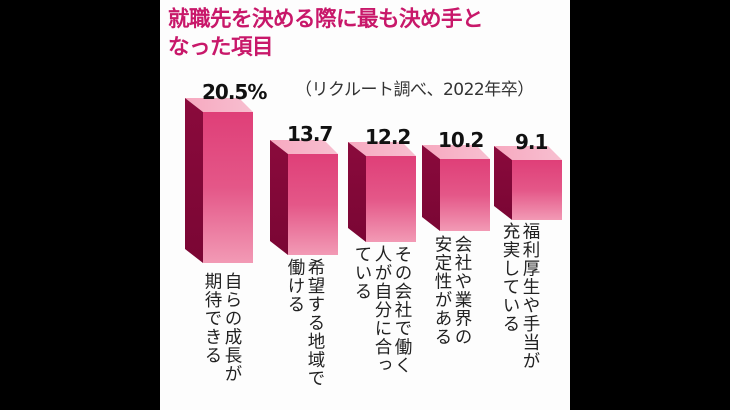  What do you see at coordinates (531, 142) in the screenshot?
I see `value-label-5: 9.1` at bounding box center [531, 142].